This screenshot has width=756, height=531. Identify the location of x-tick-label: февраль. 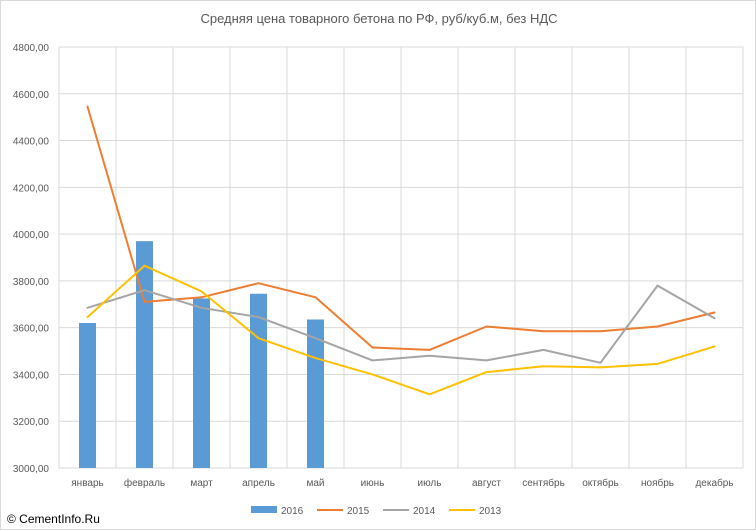
(144, 483).